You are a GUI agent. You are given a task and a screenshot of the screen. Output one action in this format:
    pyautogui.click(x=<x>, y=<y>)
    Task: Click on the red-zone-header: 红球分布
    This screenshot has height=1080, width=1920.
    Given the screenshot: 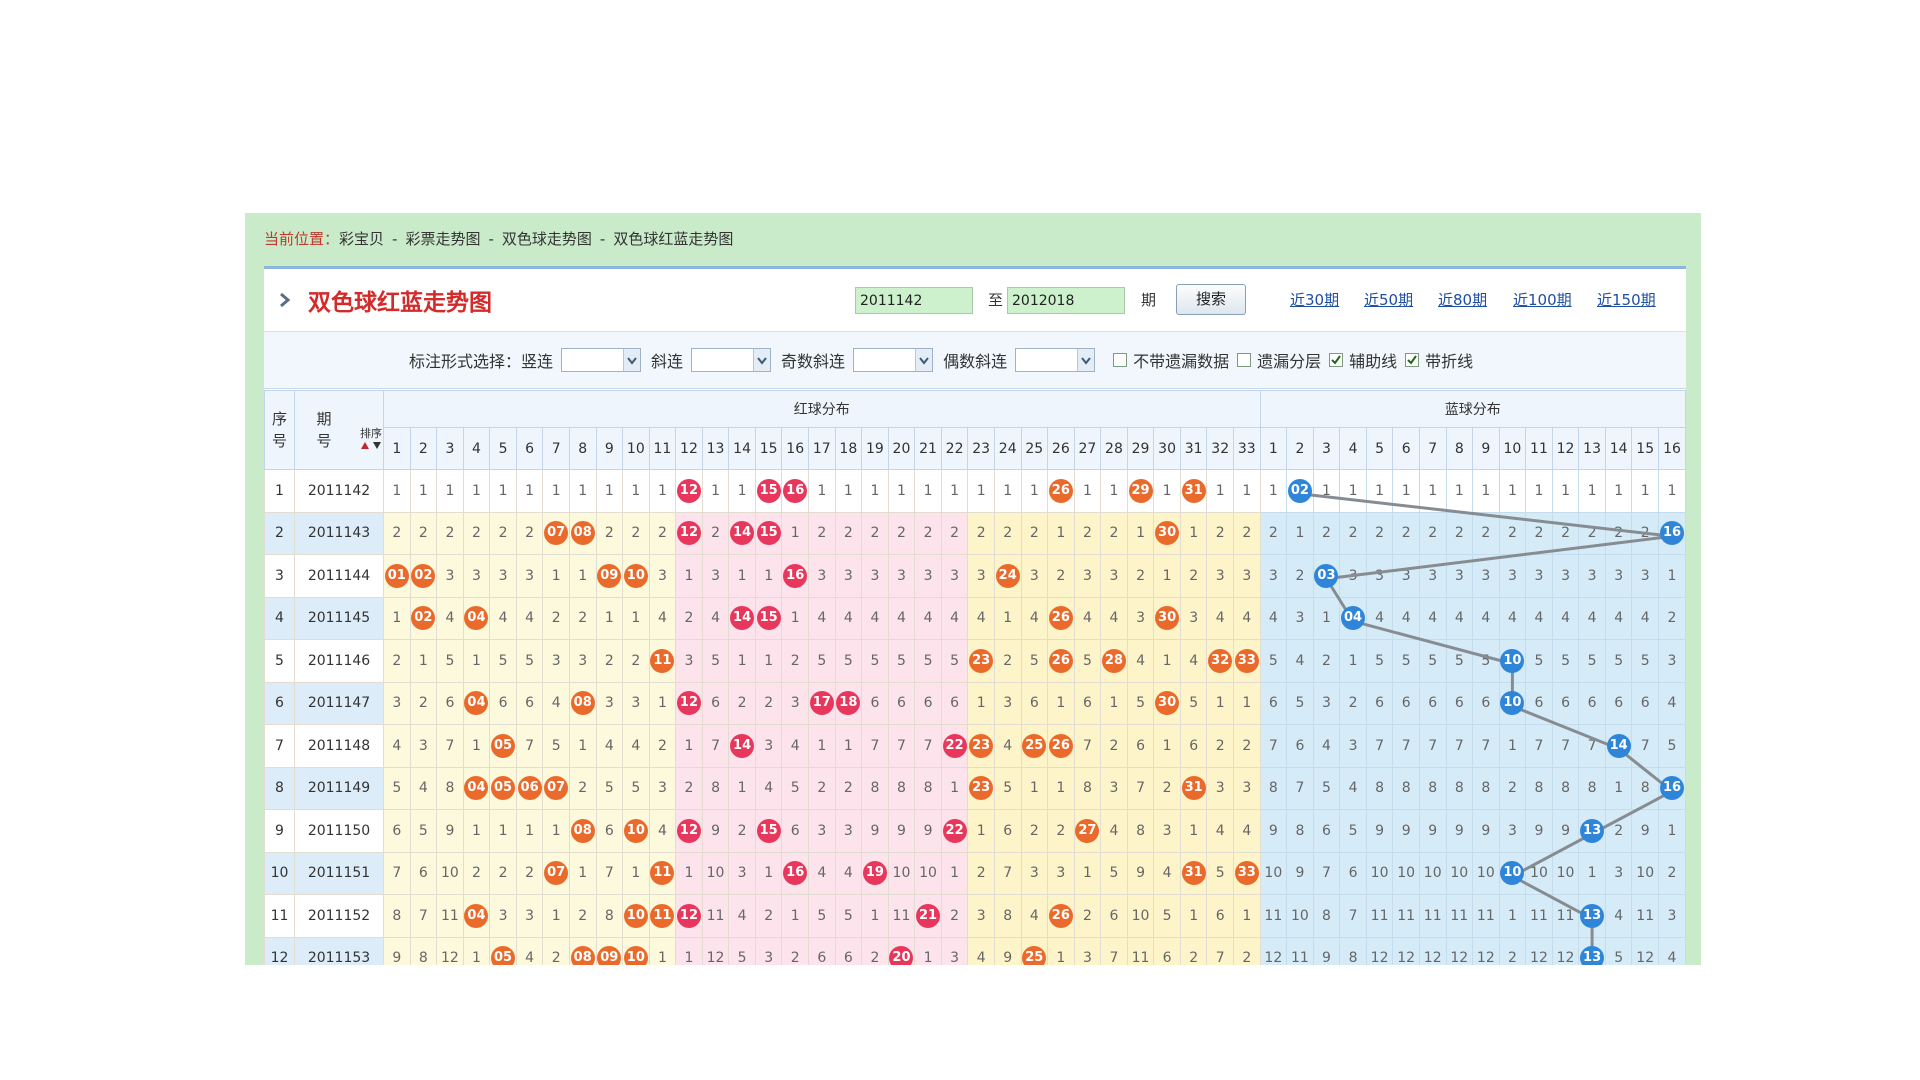 What is the action you would take?
    pyautogui.click(x=822, y=409)
    